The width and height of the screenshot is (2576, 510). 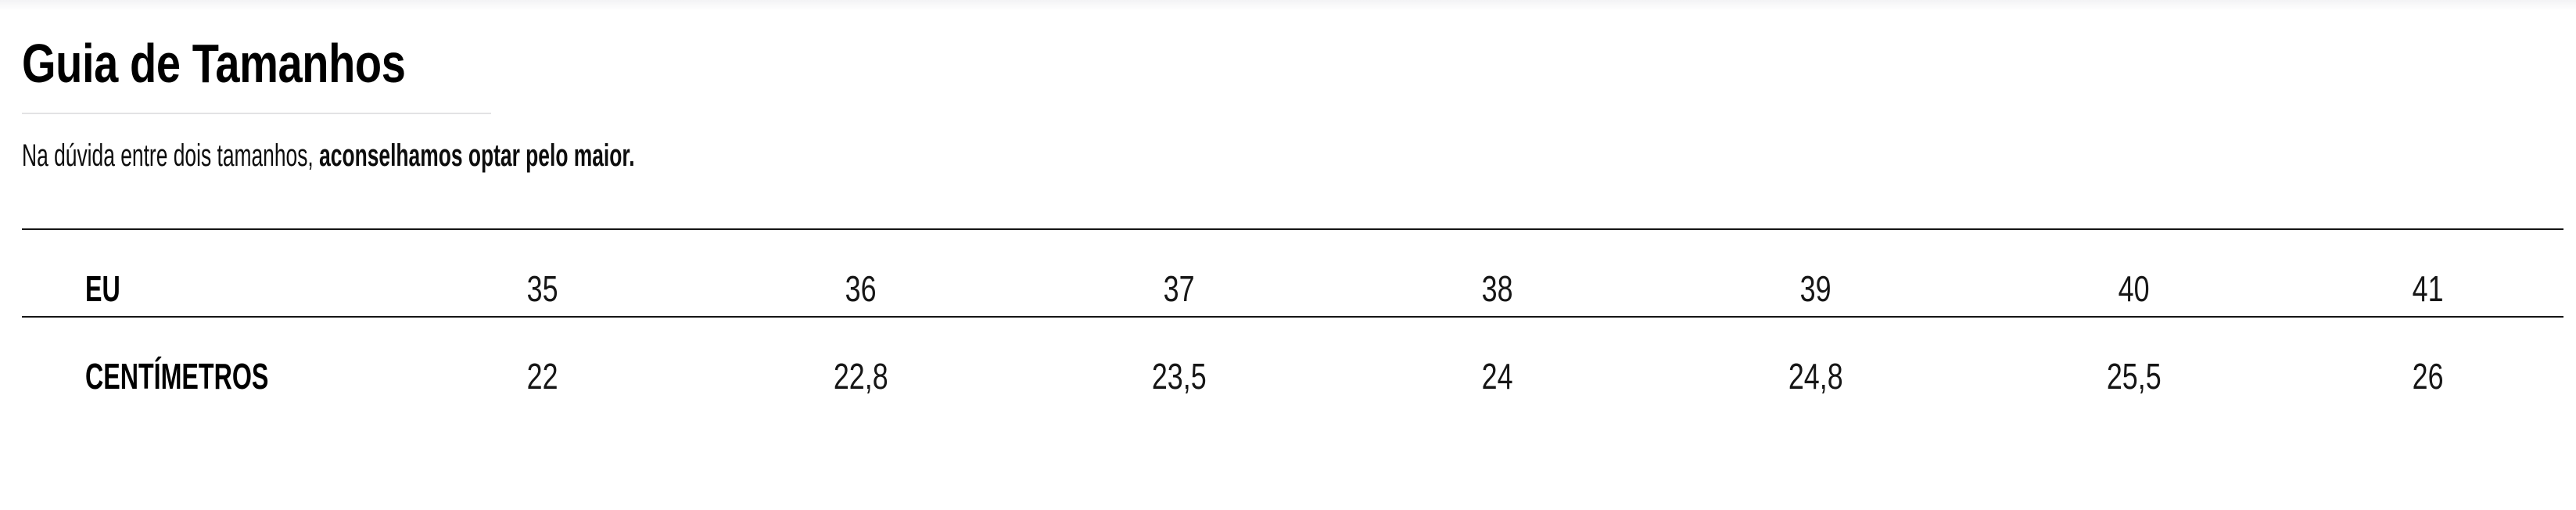 What do you see at coordinates (177, 376) in the screenshot?
I see `row-label-centimeters: CENTÍMETROS` at bounding box center [177, 376].